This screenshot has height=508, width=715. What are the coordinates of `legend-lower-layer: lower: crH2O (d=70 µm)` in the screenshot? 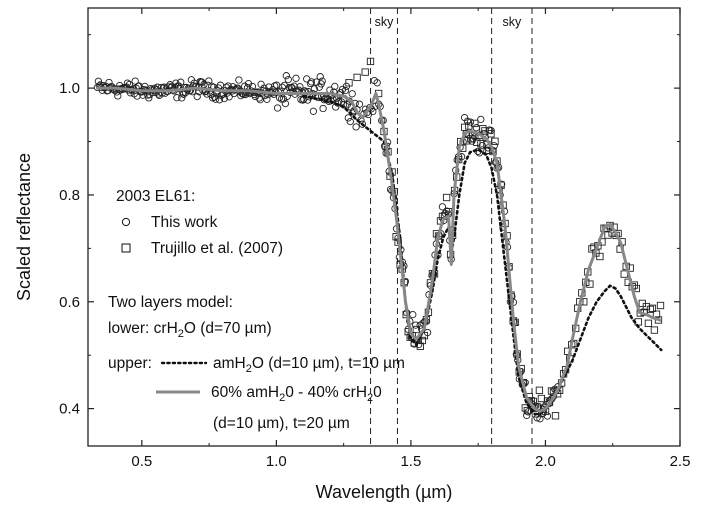 It's located at (190, 330).